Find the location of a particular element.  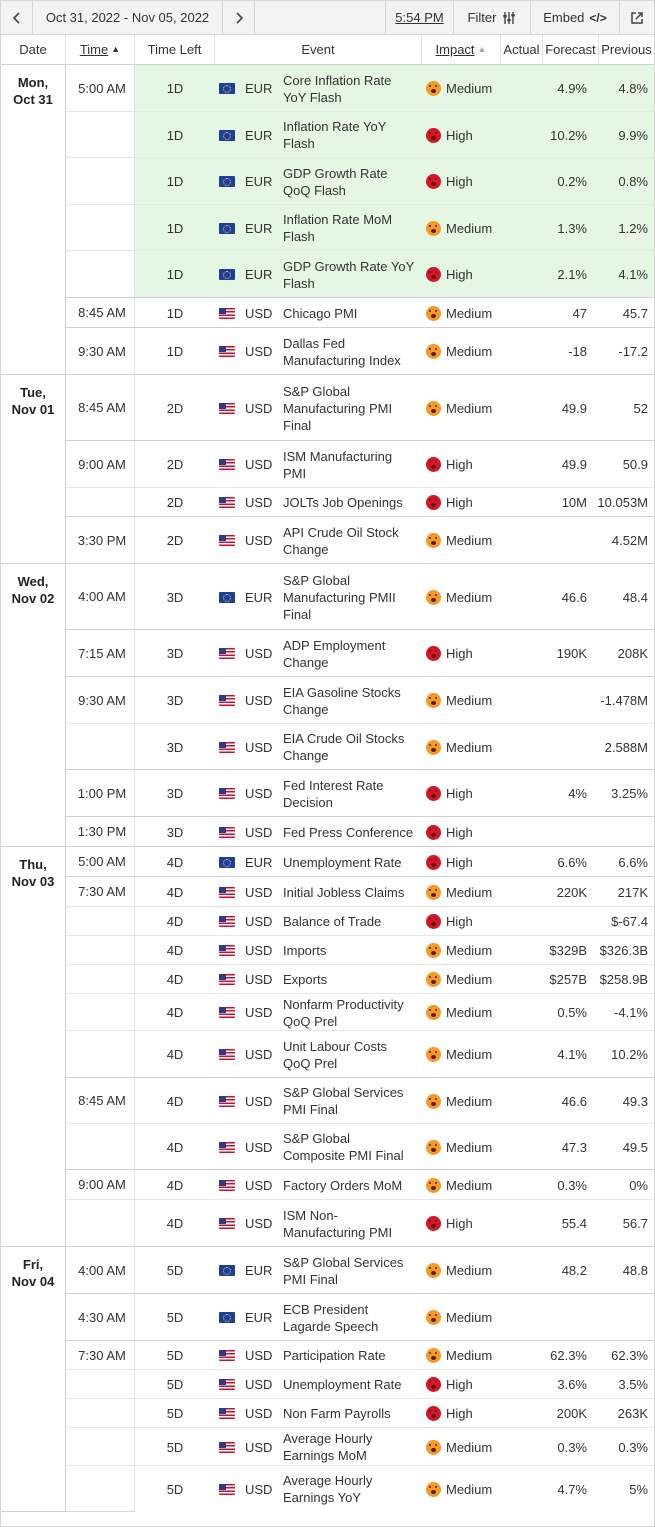

event-name: Fed Interest Rate Decision is located at coordinates (352, 793).